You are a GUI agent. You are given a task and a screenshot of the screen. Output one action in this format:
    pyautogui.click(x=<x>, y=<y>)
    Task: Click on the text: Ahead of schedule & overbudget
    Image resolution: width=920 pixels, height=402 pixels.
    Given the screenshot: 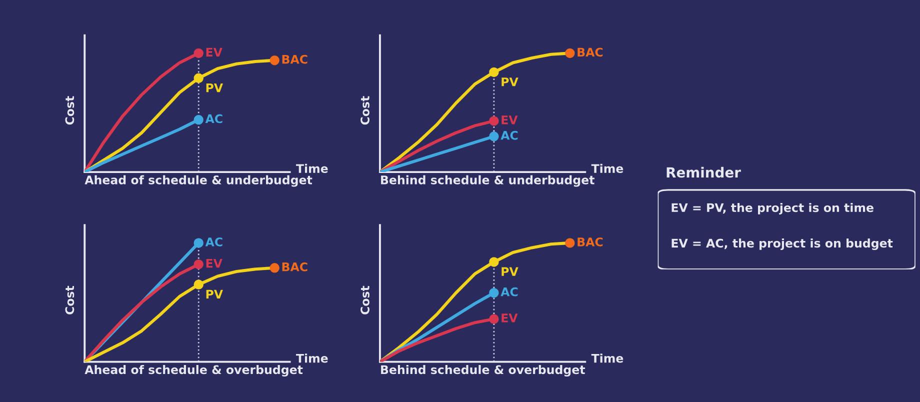 What is the action you would take?
    pyautogui.click(x=193, y=371)
    